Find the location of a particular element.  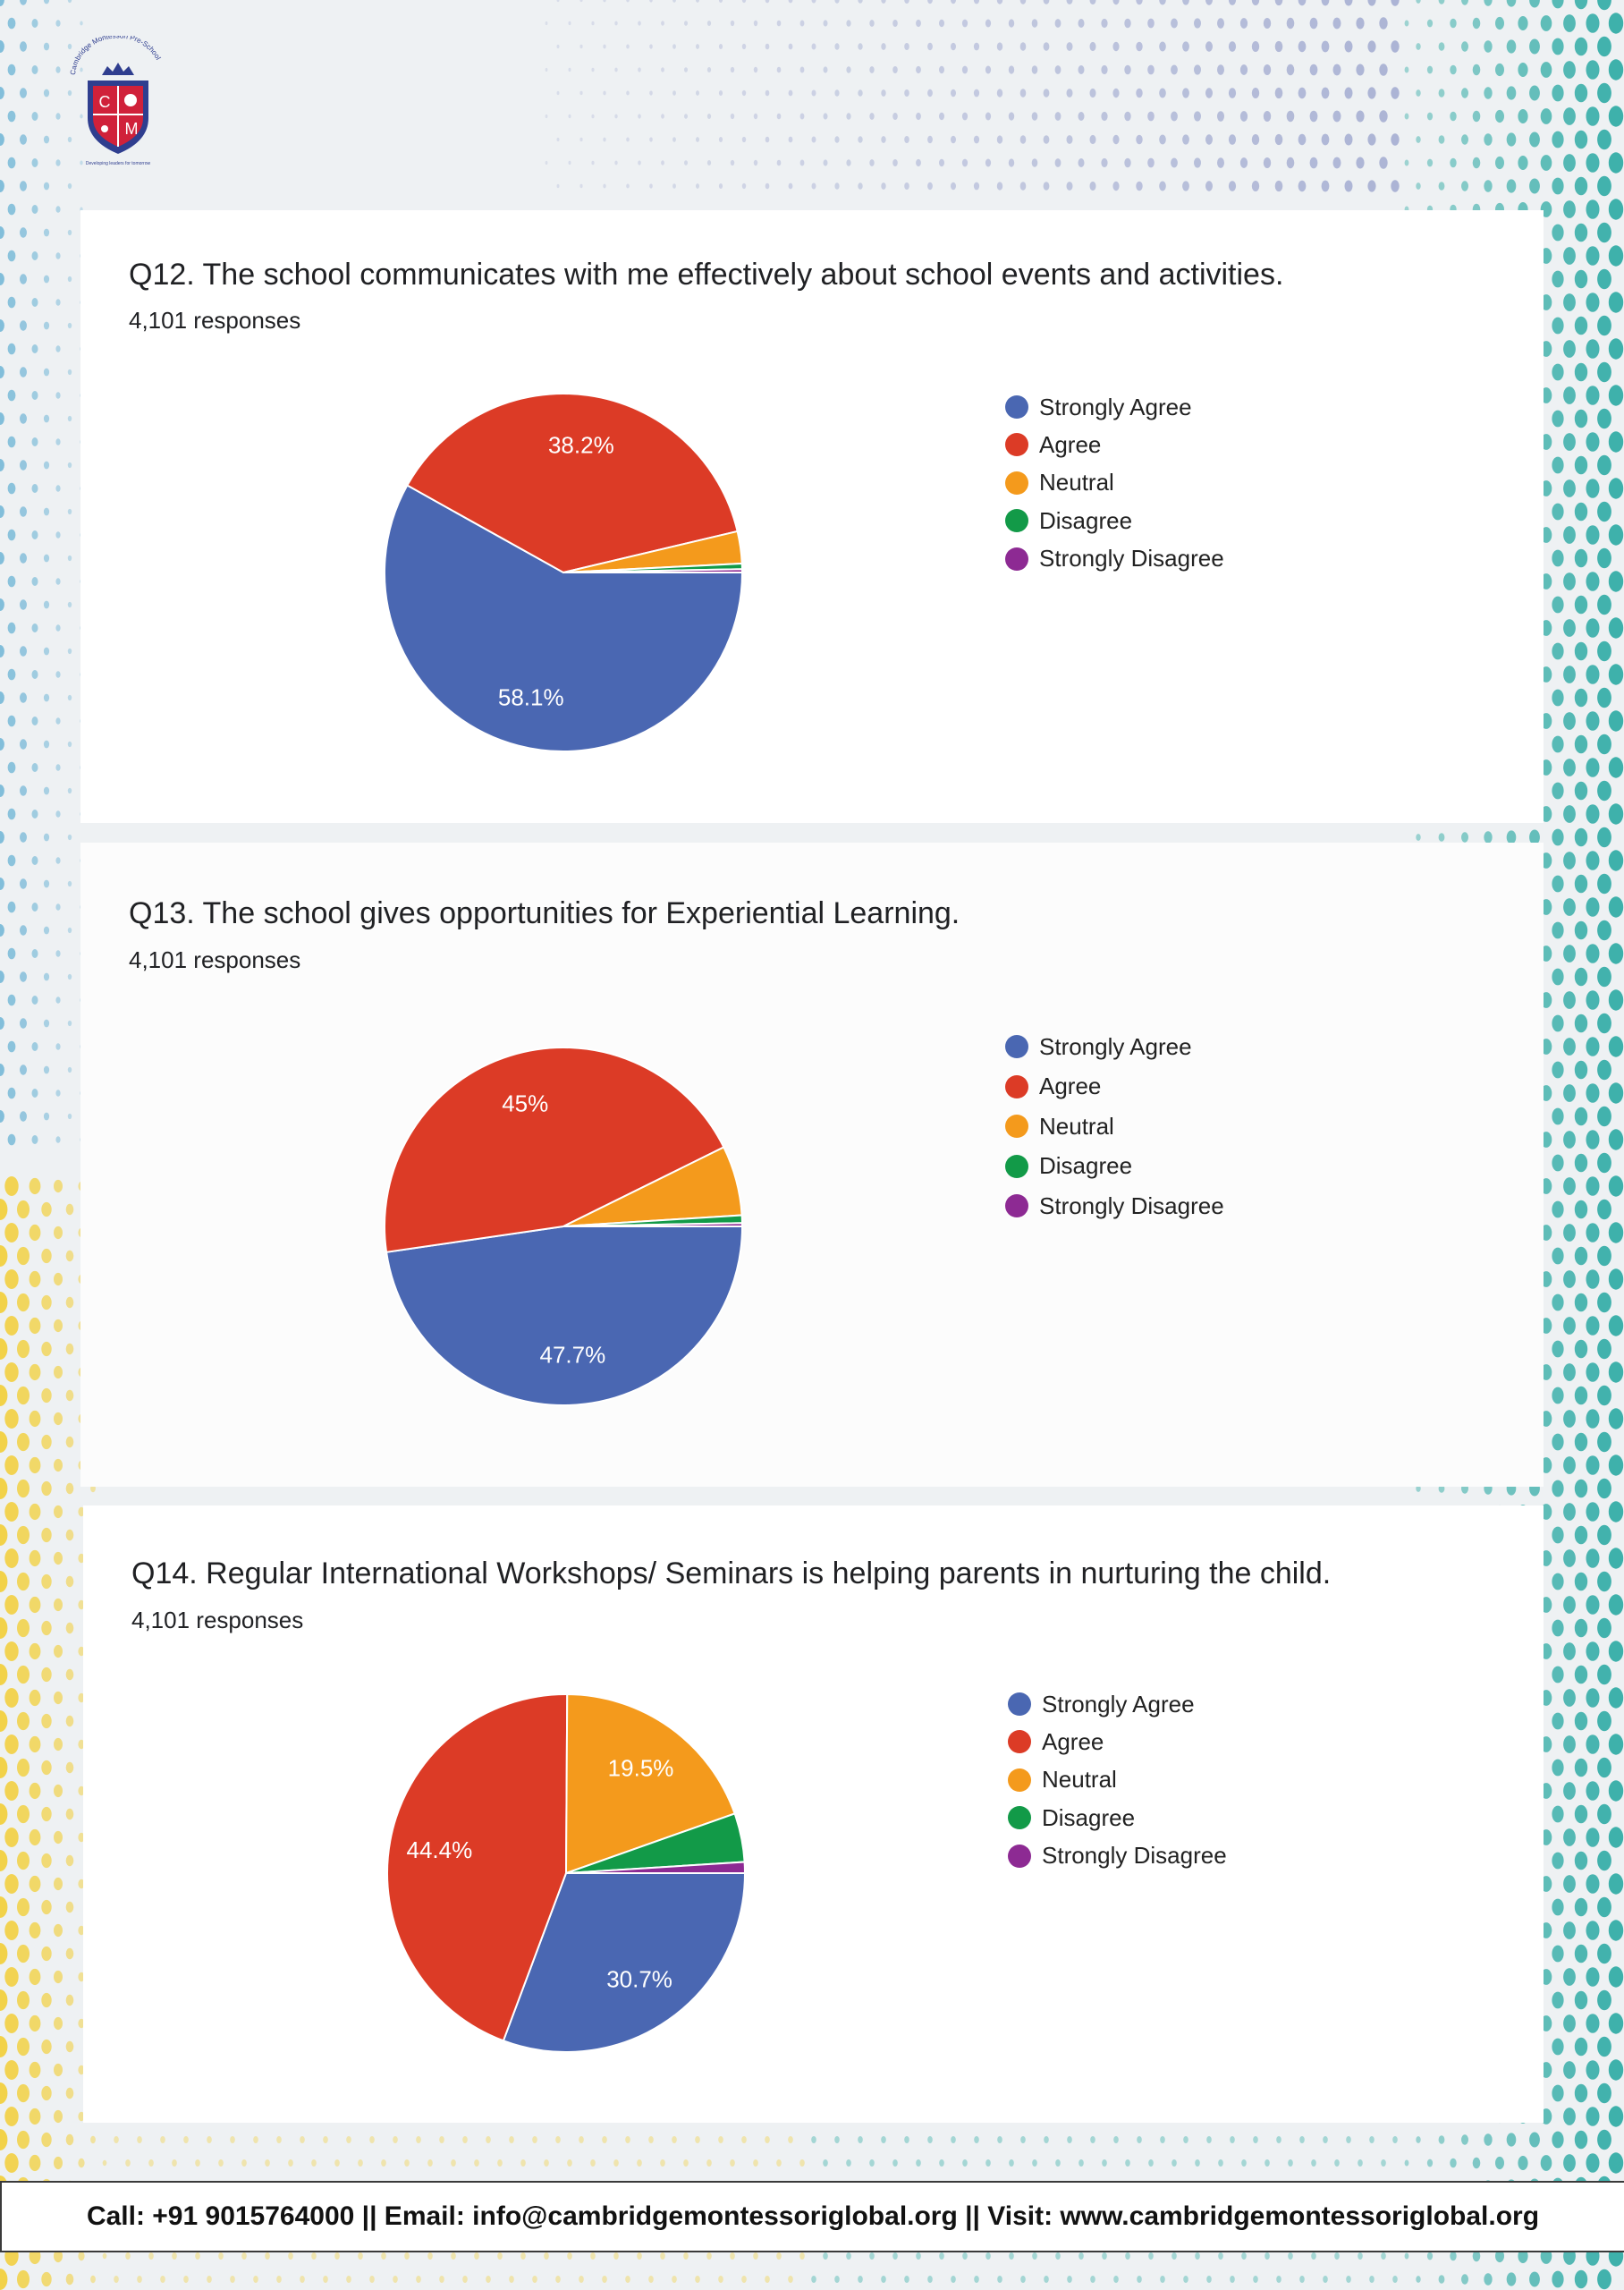

slice-label-strongly-agree: 30.7% is located at coordinates (639, 1978).